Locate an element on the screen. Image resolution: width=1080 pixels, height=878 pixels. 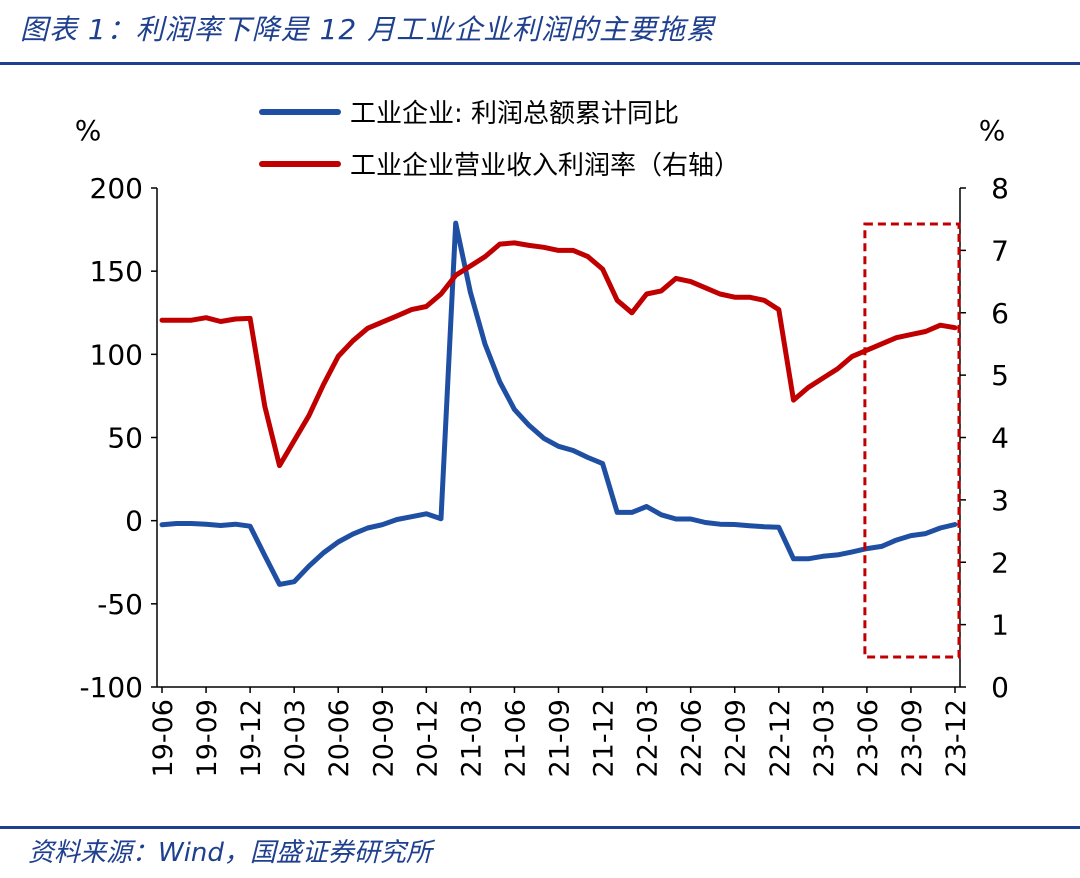
left-axis-unit: % is located at coordinates (88, 130).